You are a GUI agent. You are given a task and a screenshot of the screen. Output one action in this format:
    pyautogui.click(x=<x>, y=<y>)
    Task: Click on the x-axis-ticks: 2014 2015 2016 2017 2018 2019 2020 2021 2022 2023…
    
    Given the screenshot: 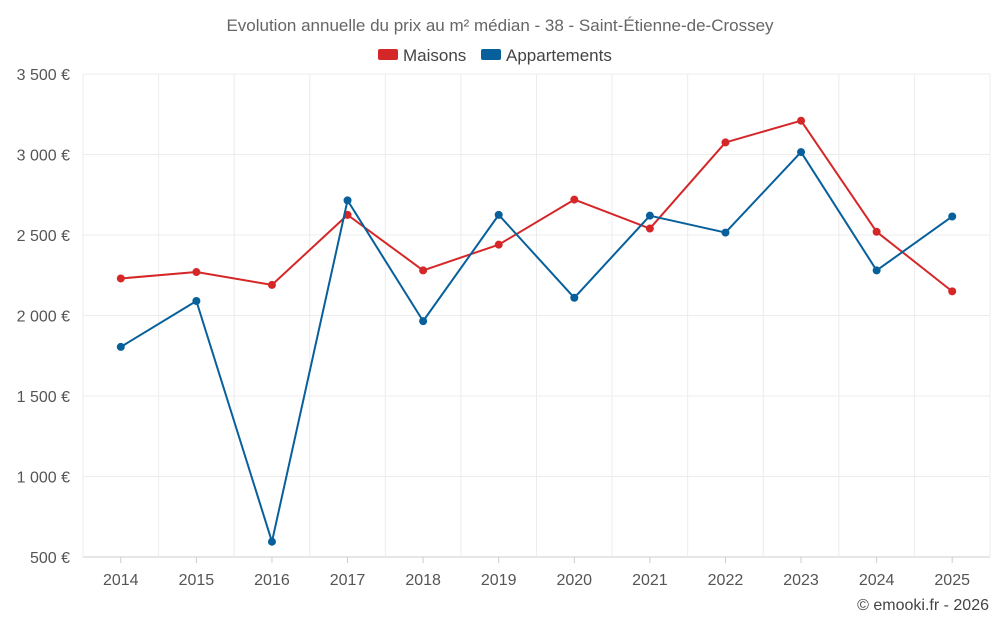 What is the action you would take?
    pyautogui.click(x=536, y=573)
    